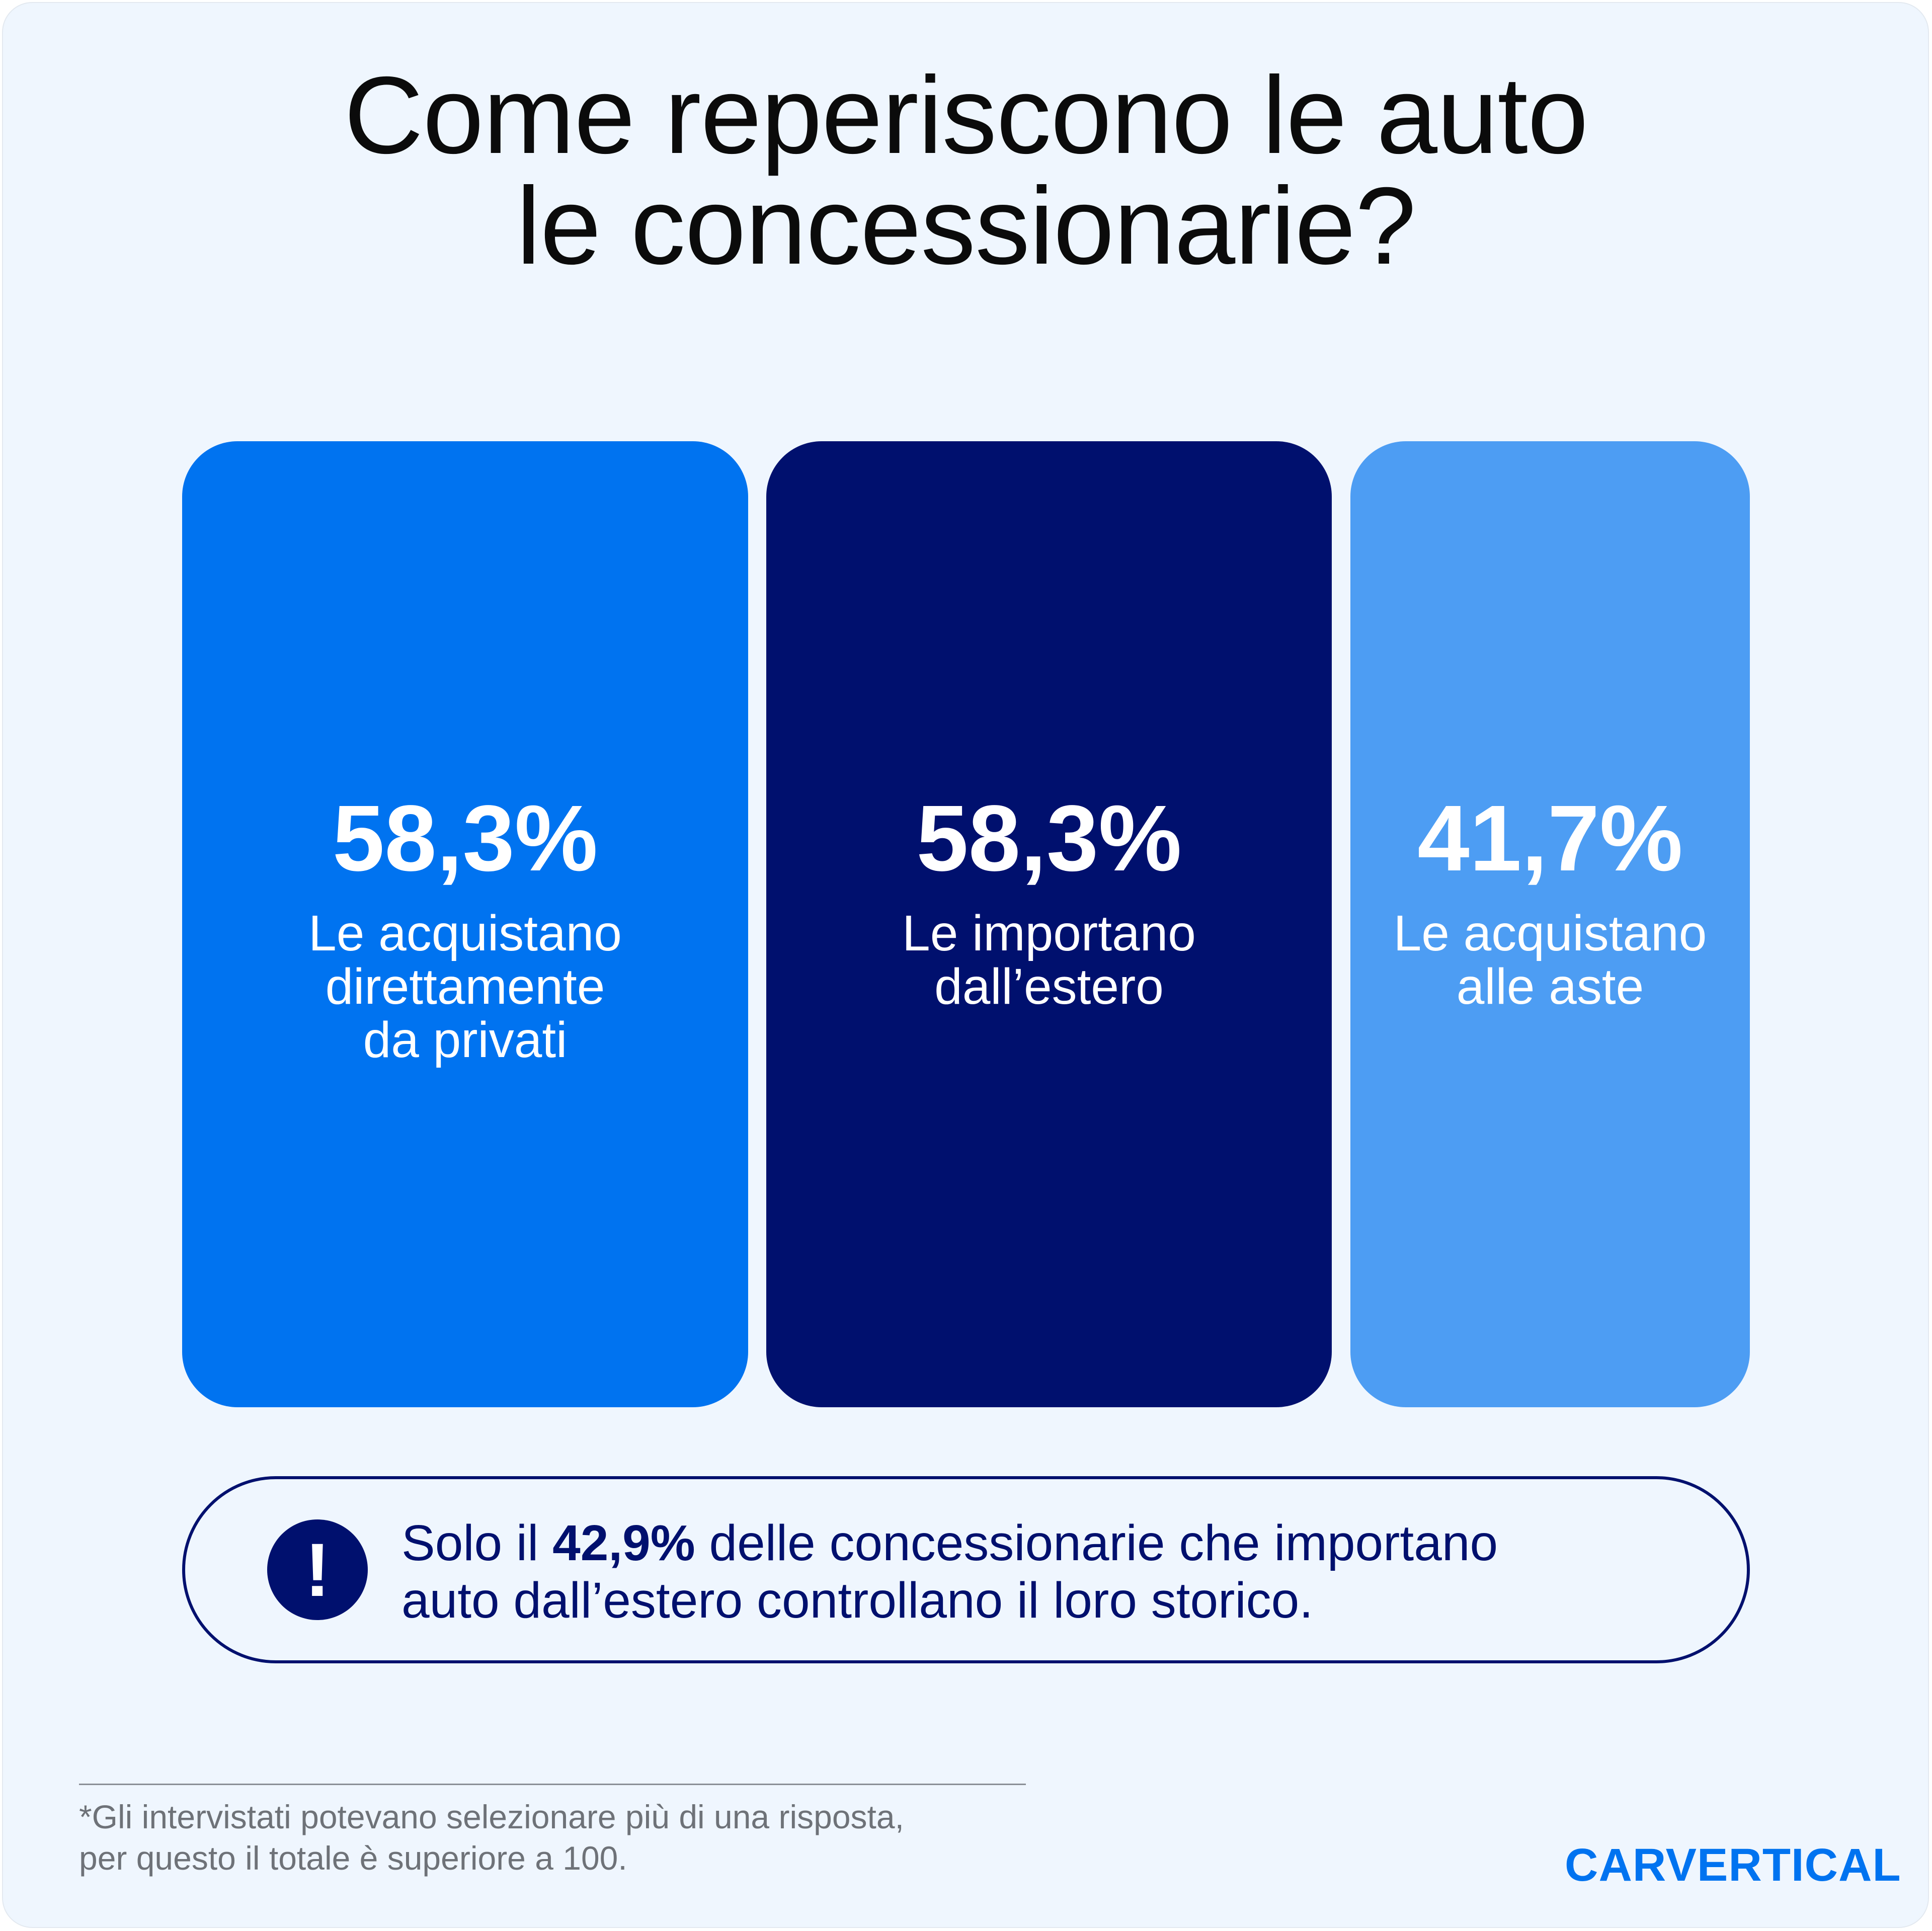 Image resolution: width=1932 pixels, height=1931 pixels. I want to click on stat-label-line: direttamente, so click(465, 986).